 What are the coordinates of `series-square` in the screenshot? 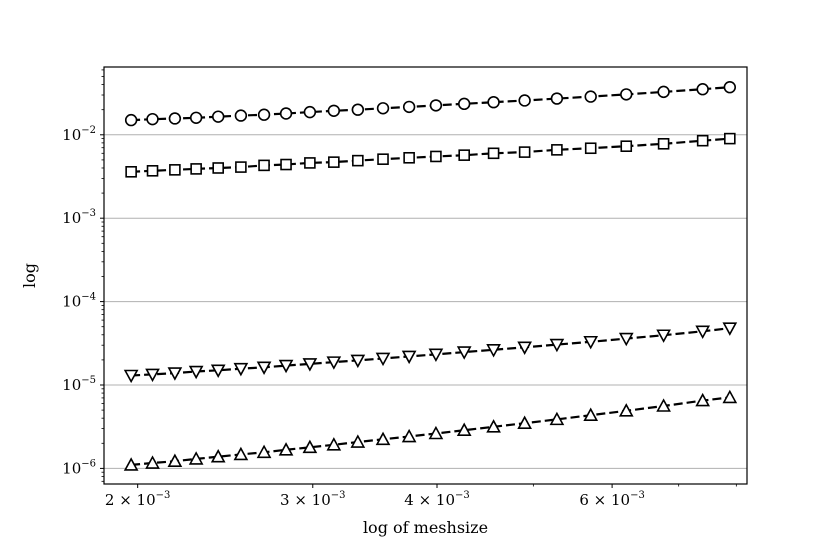 It's located at (430, 155).